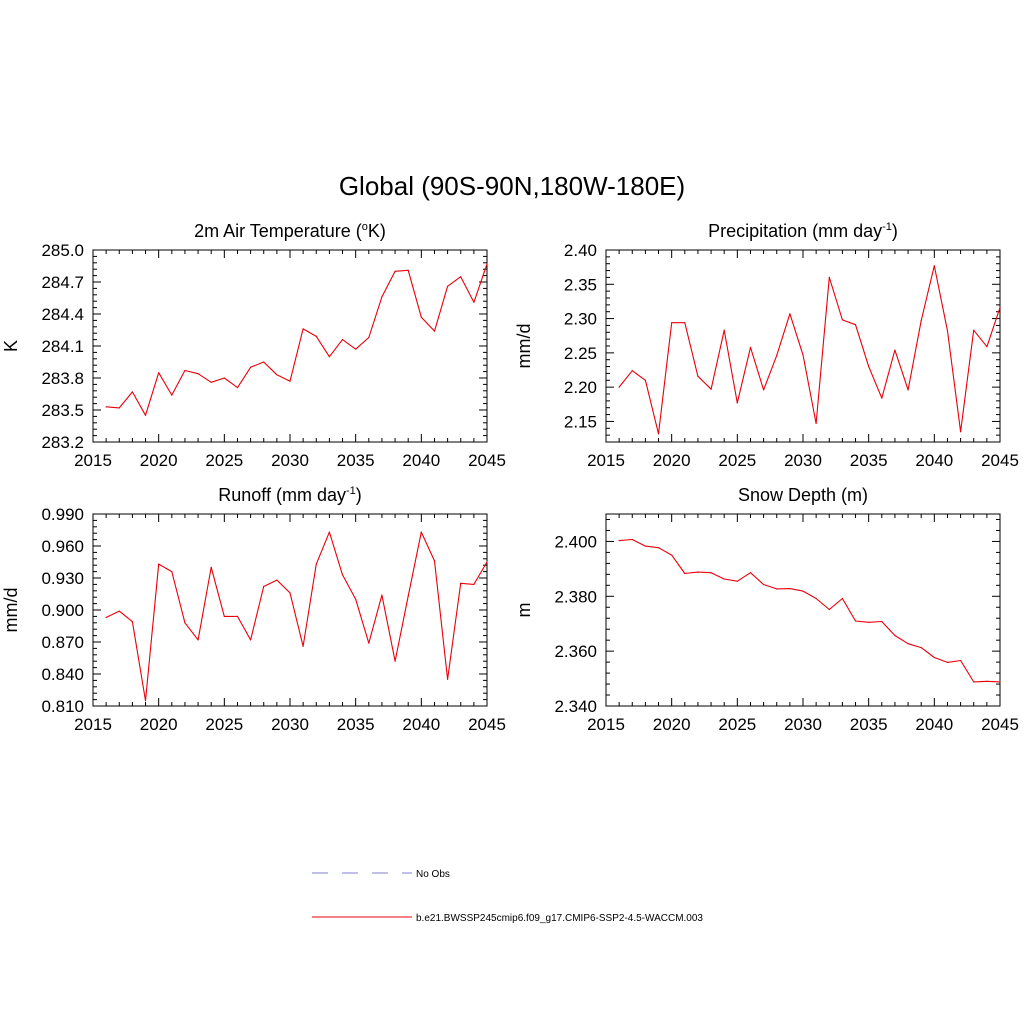  Describe the element at coordinates (580, 250) in the screenshot. I see `y-tick-label: 2.40` at that location.